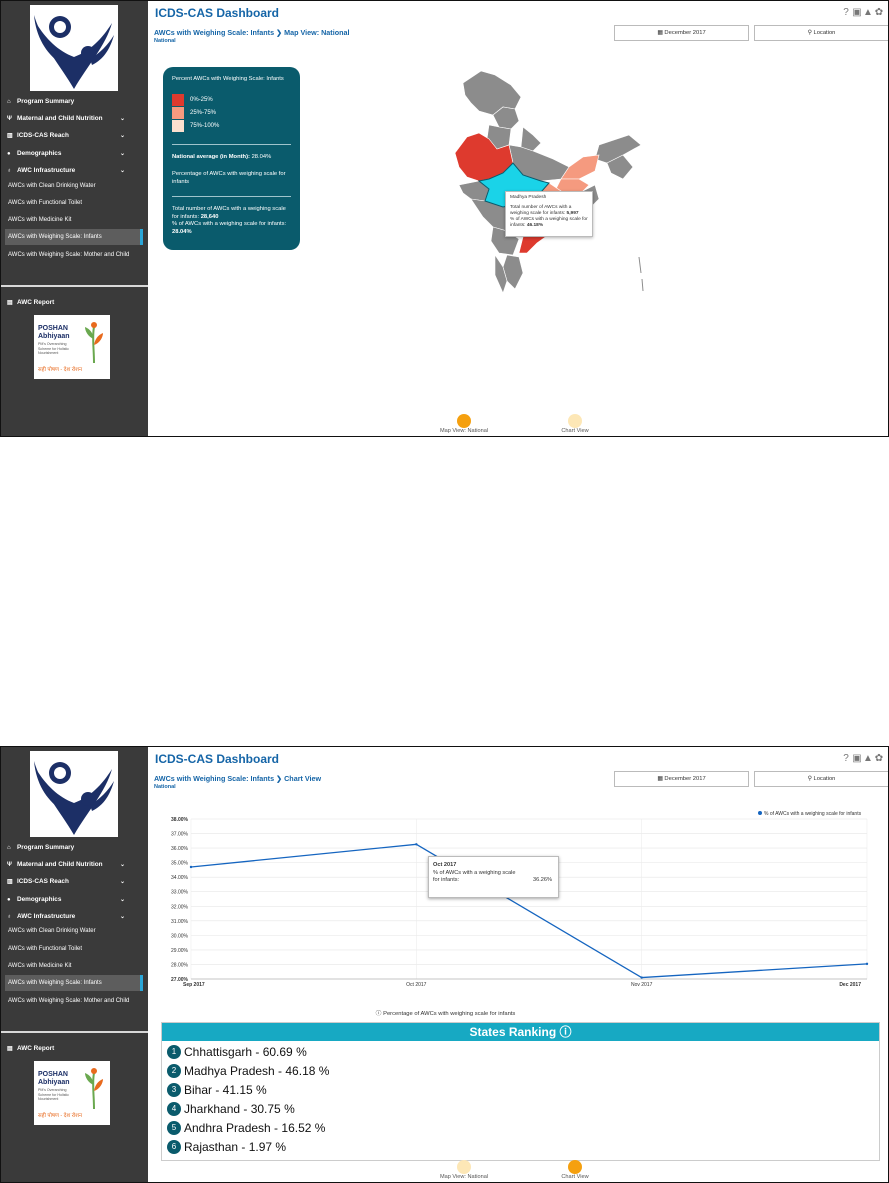 This screenshot has height=1183, width=889. What do you see at coordinates (810, 779) in the screenshot?
I see `map-marker-icon: ⚲` at bounding box center [810, 779].